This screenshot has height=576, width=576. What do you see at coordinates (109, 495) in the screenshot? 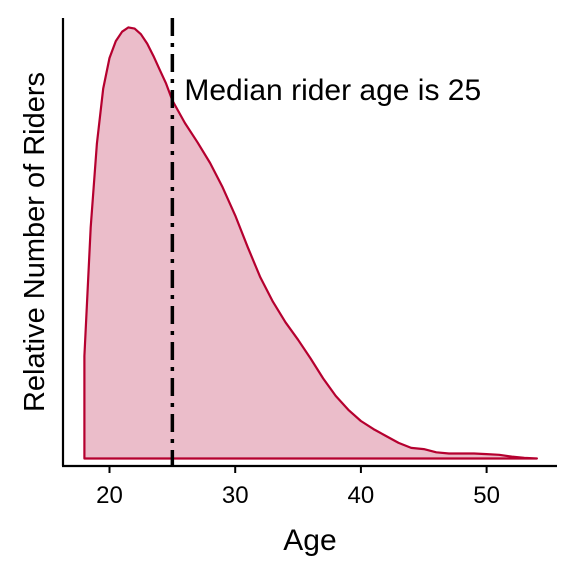
I see `x-tick-label: 20` at bounding box center [109, 495].